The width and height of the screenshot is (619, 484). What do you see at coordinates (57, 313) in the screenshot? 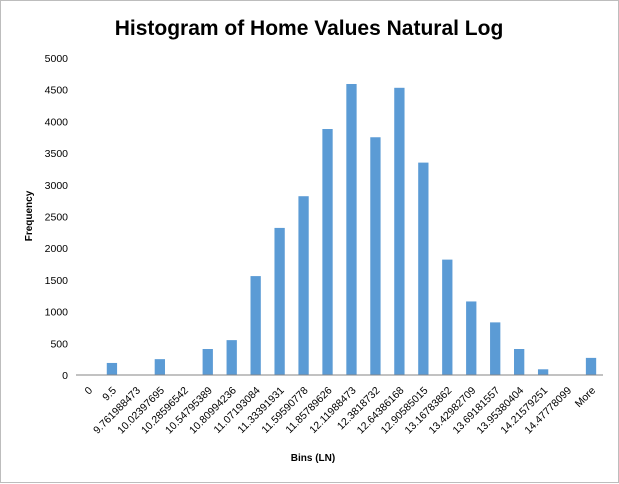
I see `y-tick-label: 1000` at bounding box center [57, 313].